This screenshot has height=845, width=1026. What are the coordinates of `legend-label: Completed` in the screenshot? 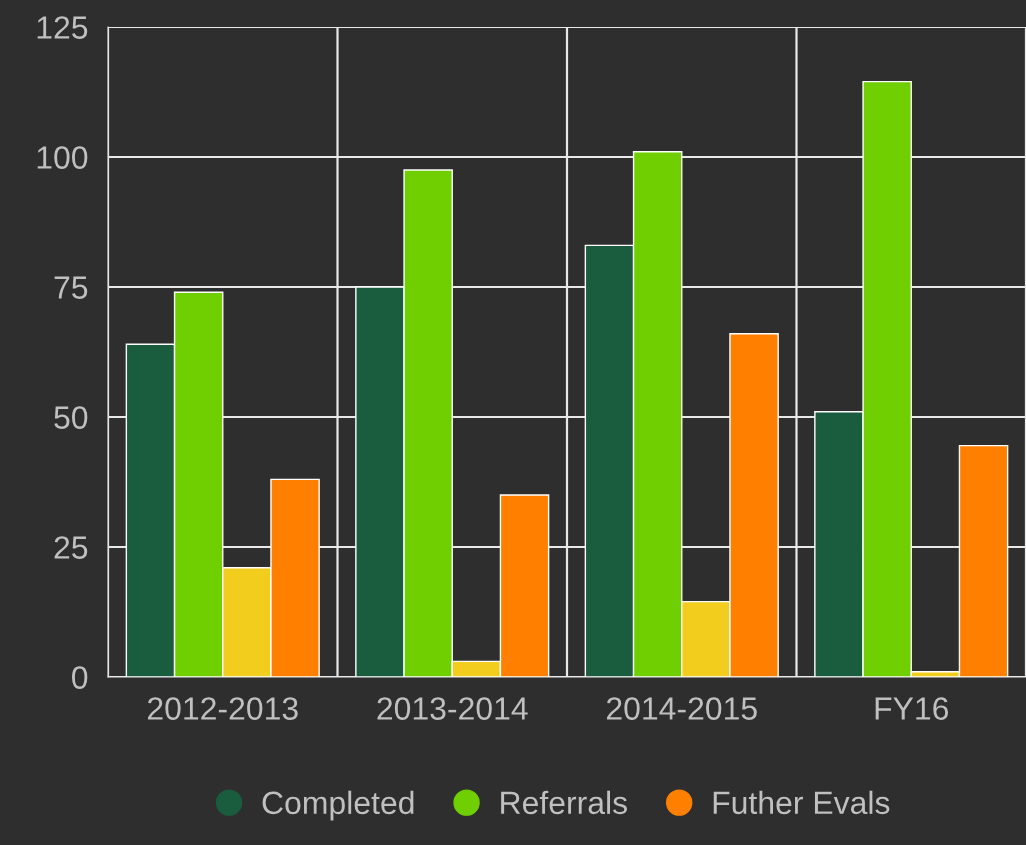 It's located at (338, 805).